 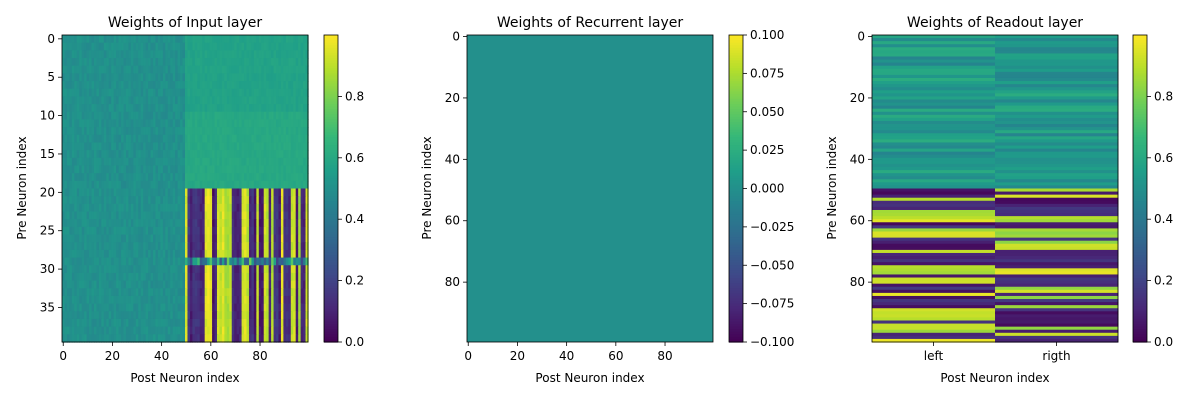 I want to click on chart-title: Weights of Recurrent layer, so click(x=590, y=23).